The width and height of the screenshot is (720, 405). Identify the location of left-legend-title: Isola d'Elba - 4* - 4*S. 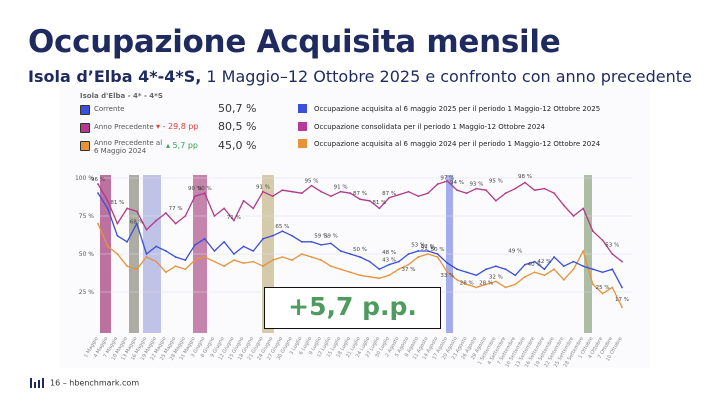
(121, 96).